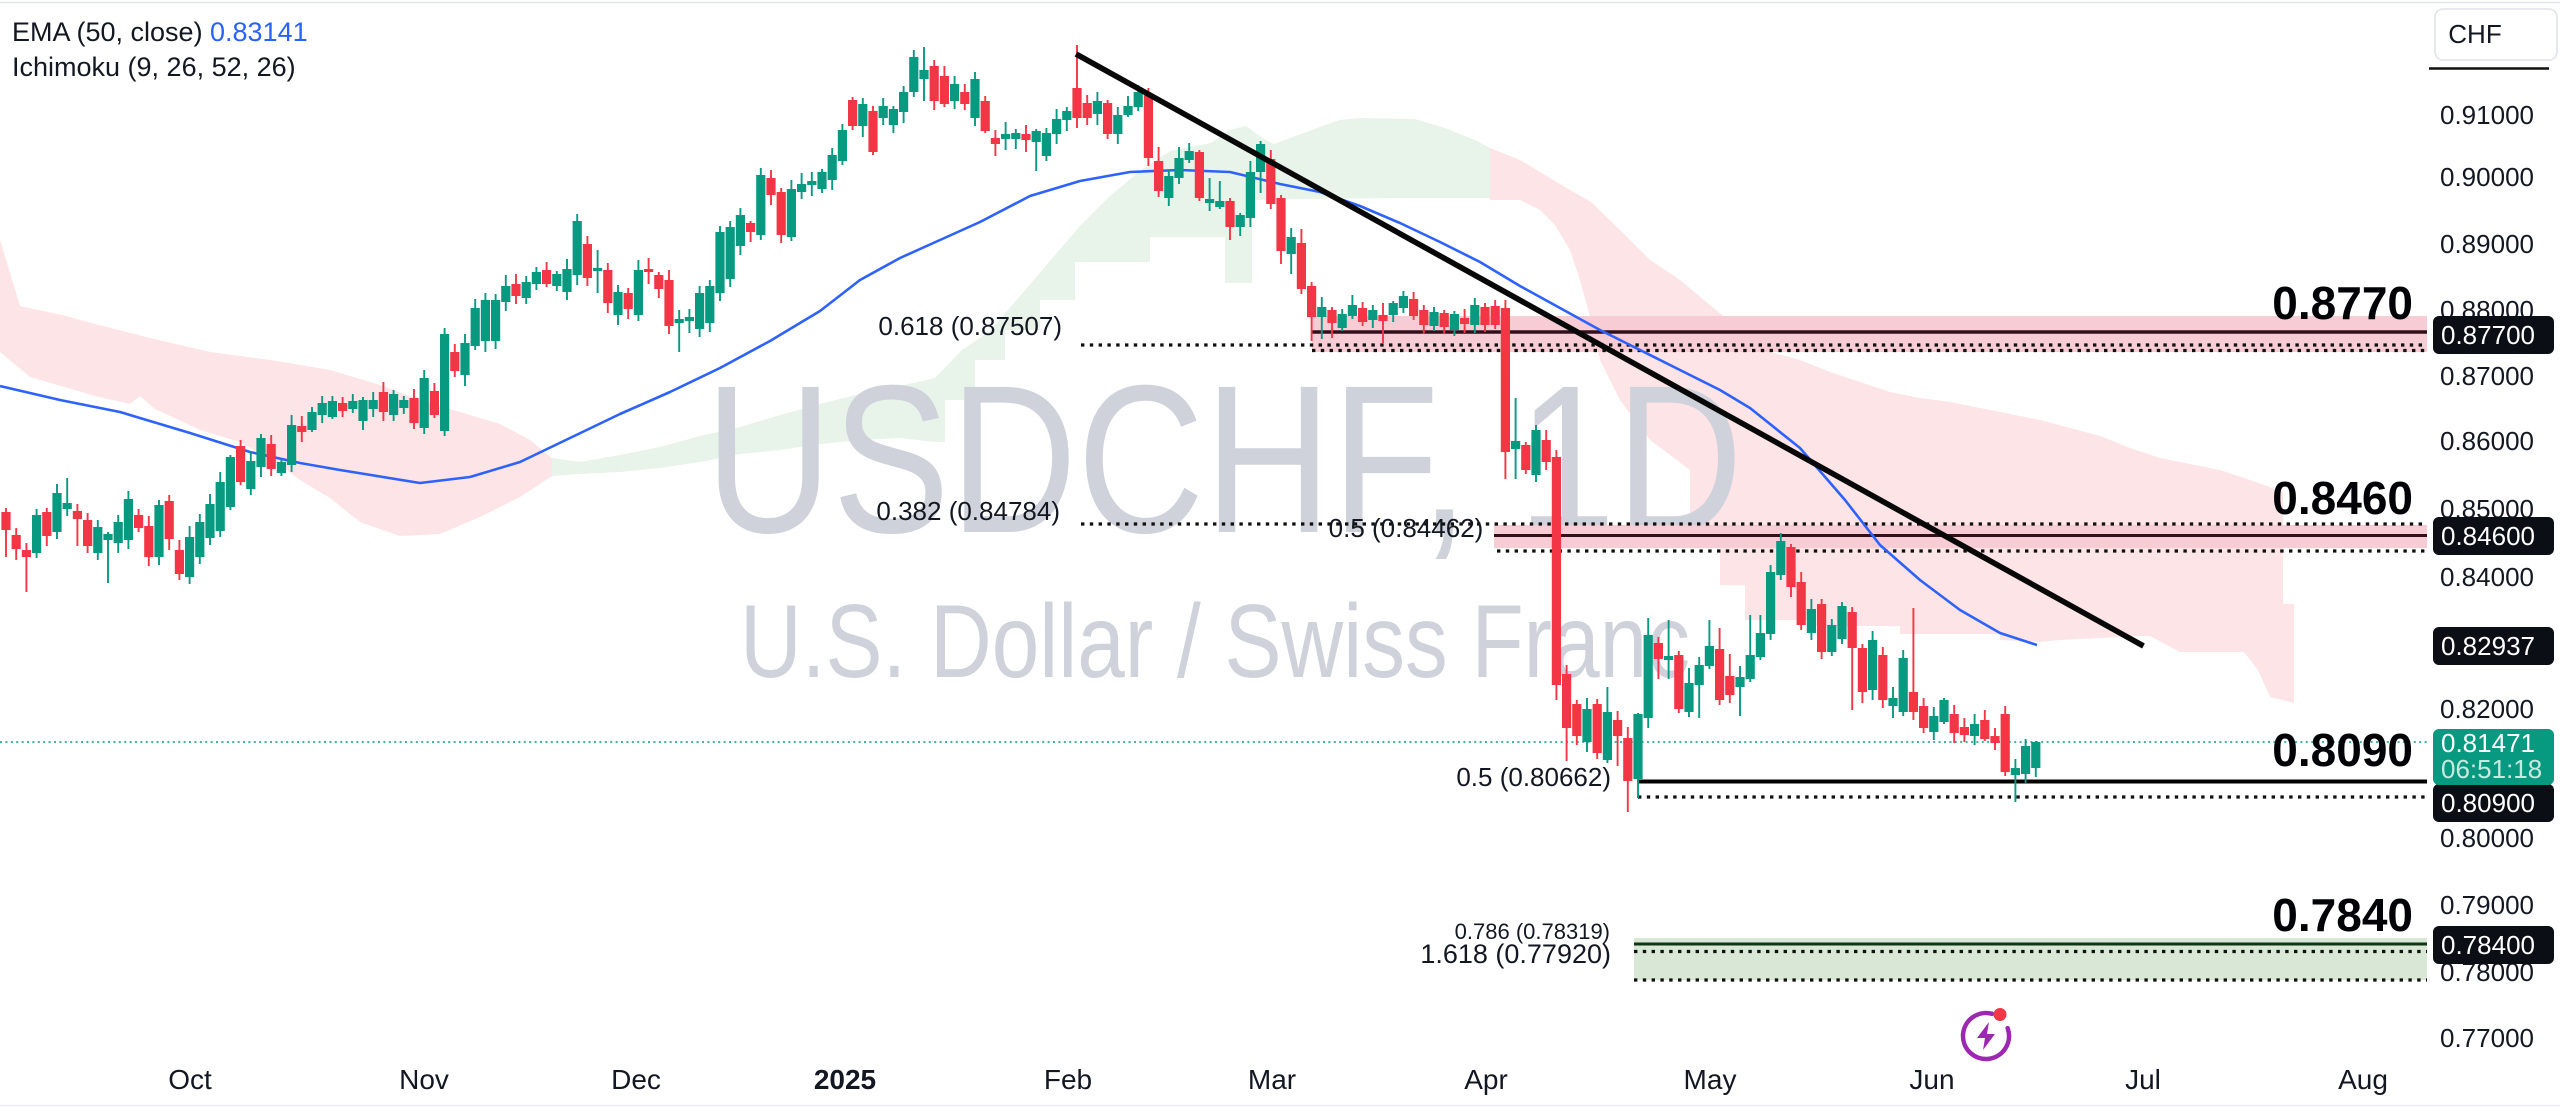 This screenshot has height=1107, width=2560. I want to click on svg-text: May, so click(1710, 1079).